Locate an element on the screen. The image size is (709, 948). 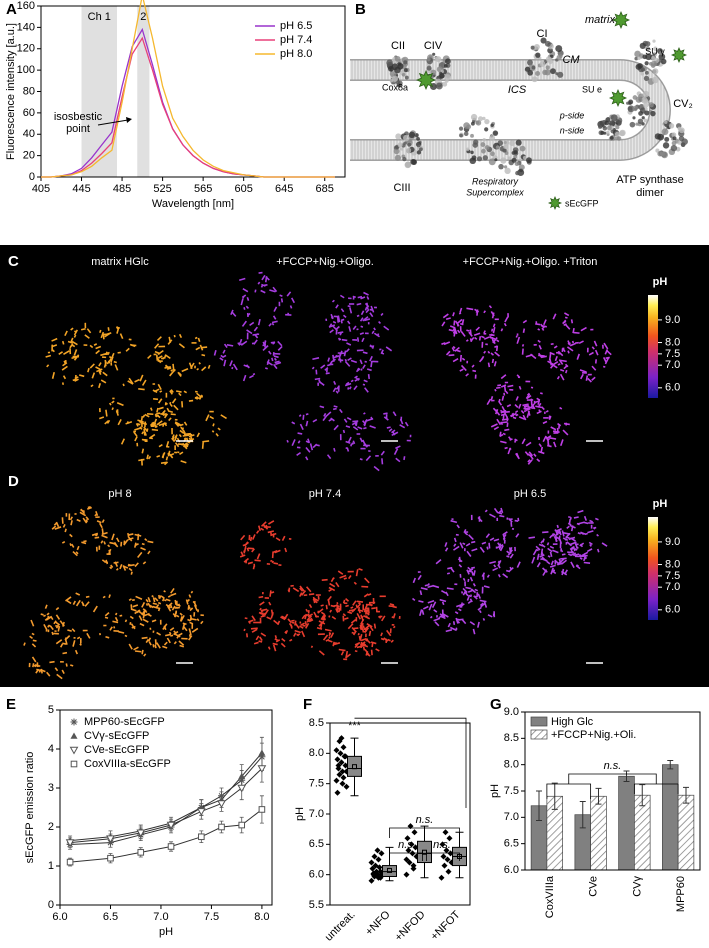
x-axis-label: pH is located at coordinates (166, 932).